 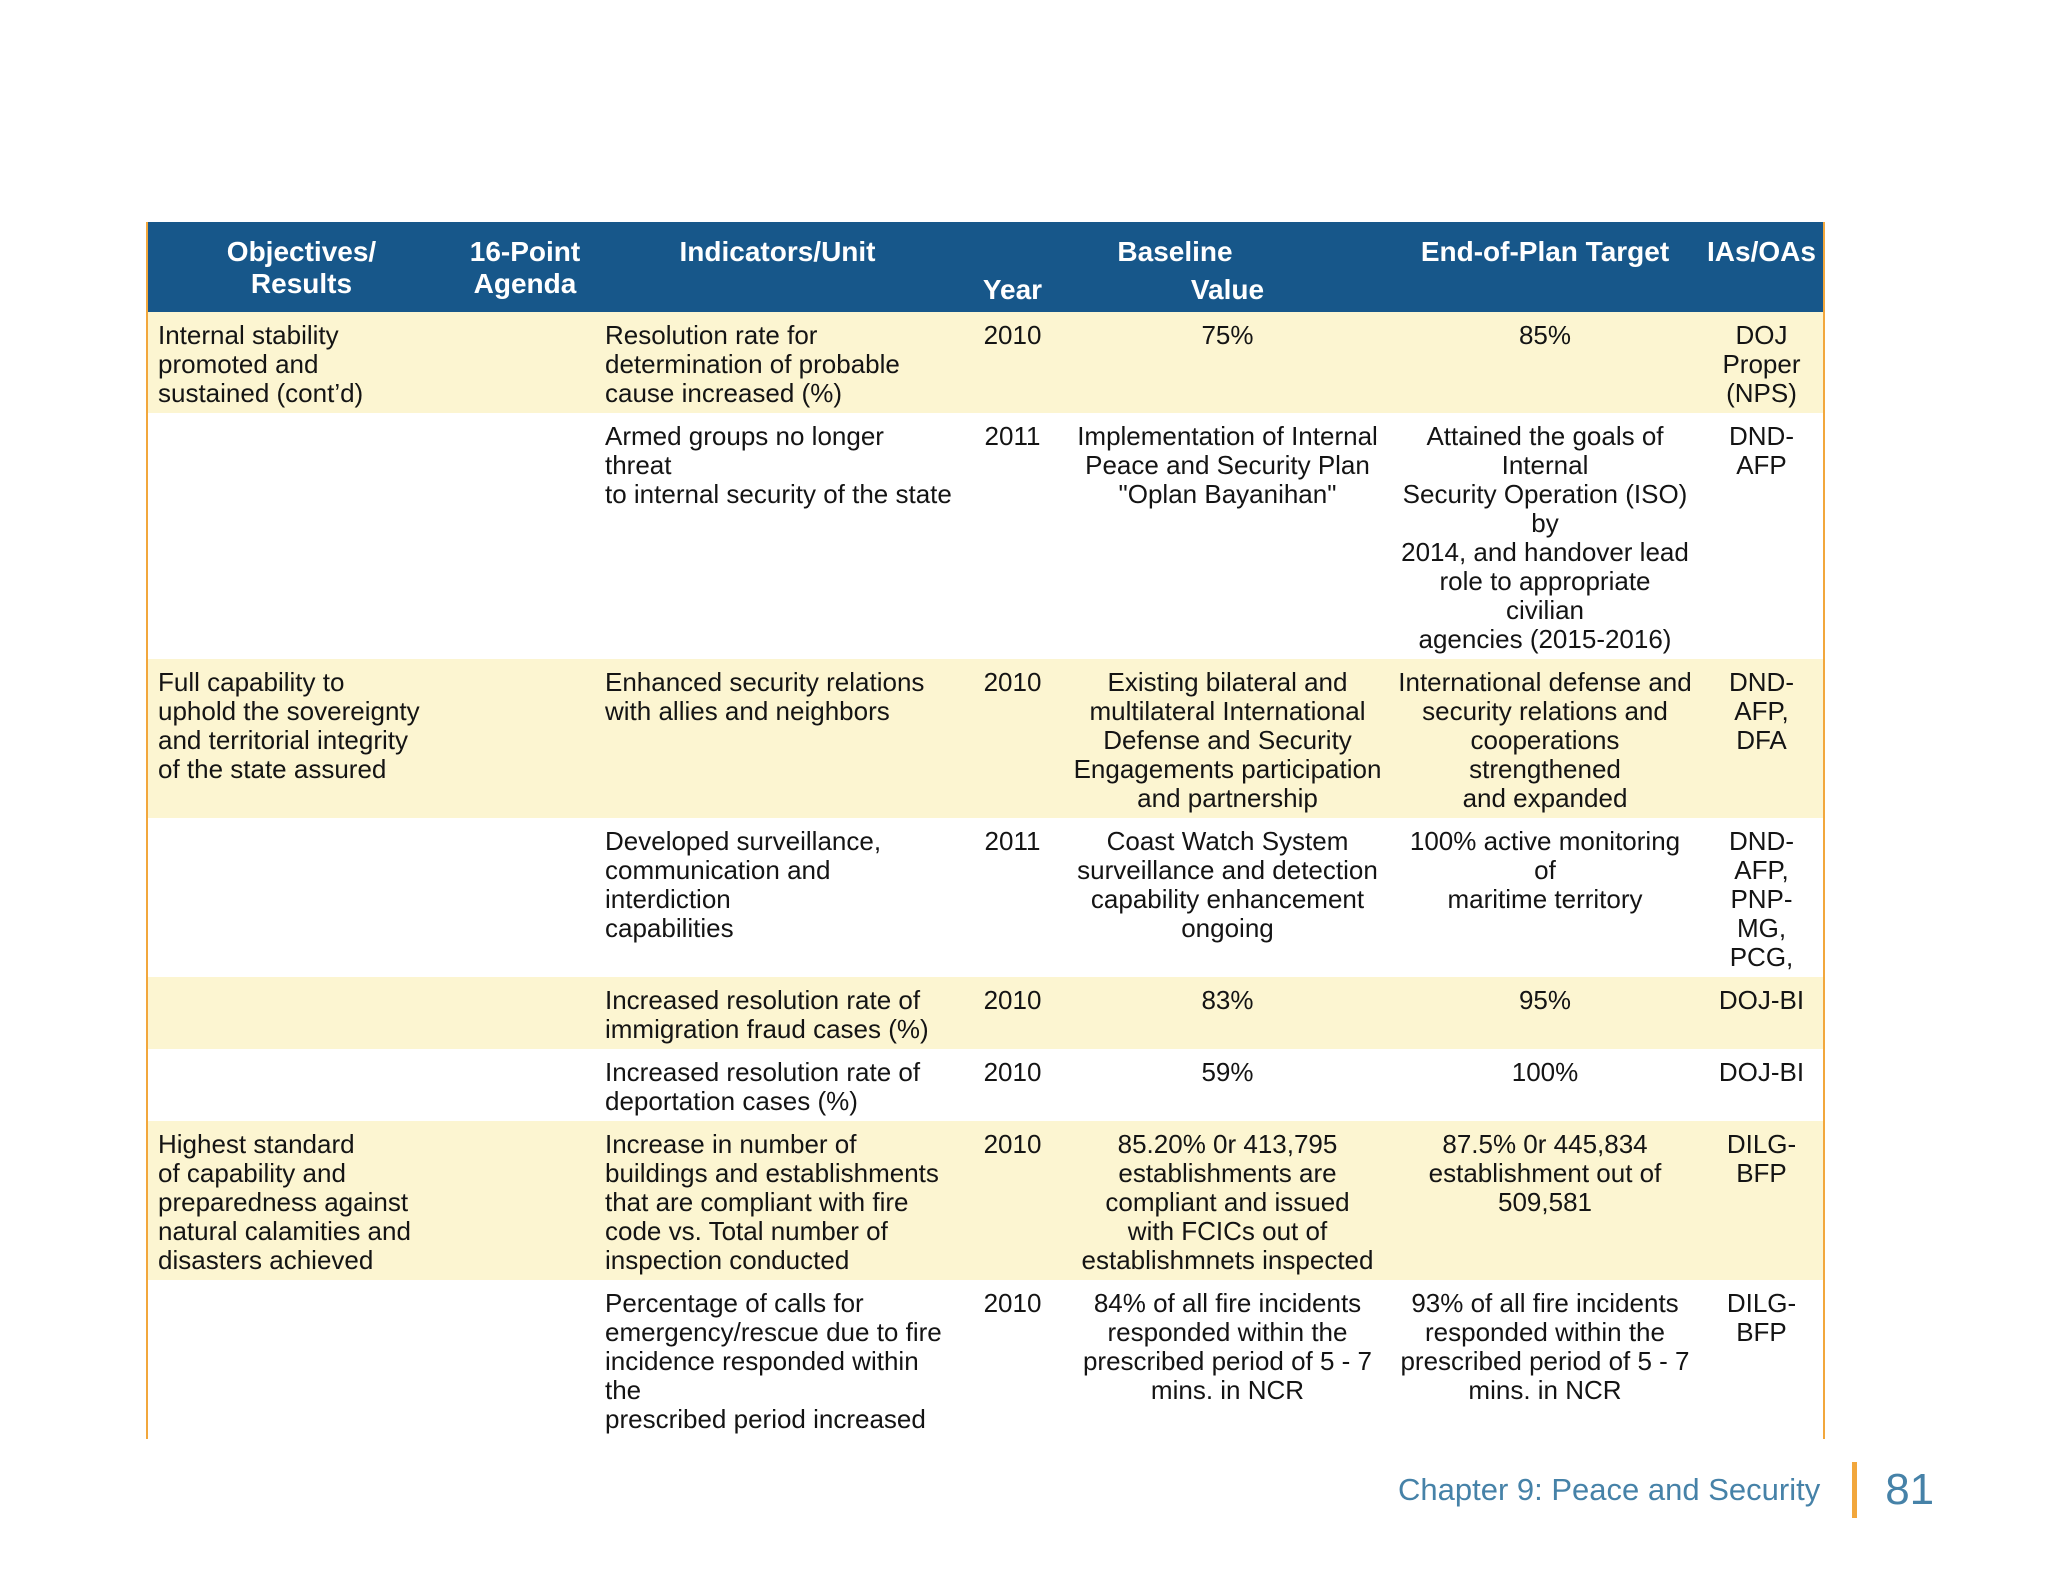 I want to click on header-baseline-group: Baseline Year Value, so click(x=1175, y=267).